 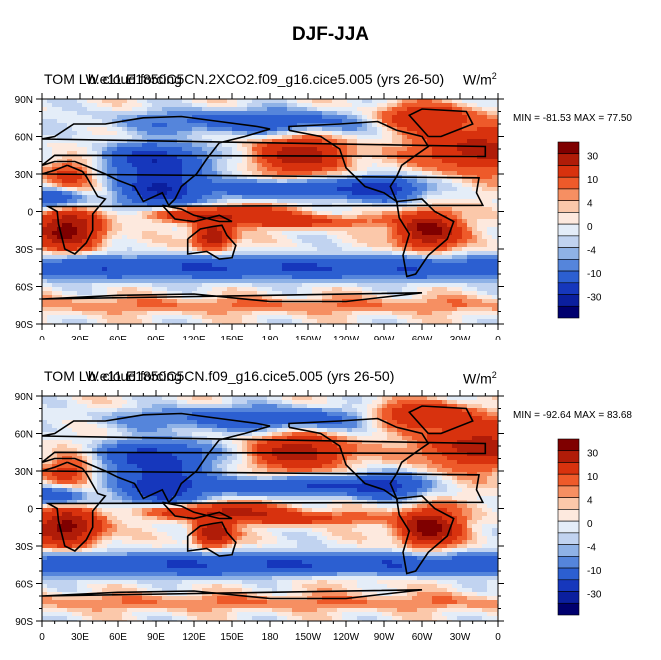 What do you see at coordinates (572, 415) in the screenshot?
I see `min-max-label: MIN = -92.64 MAX = 83.68` at bounding box center [572, 415].